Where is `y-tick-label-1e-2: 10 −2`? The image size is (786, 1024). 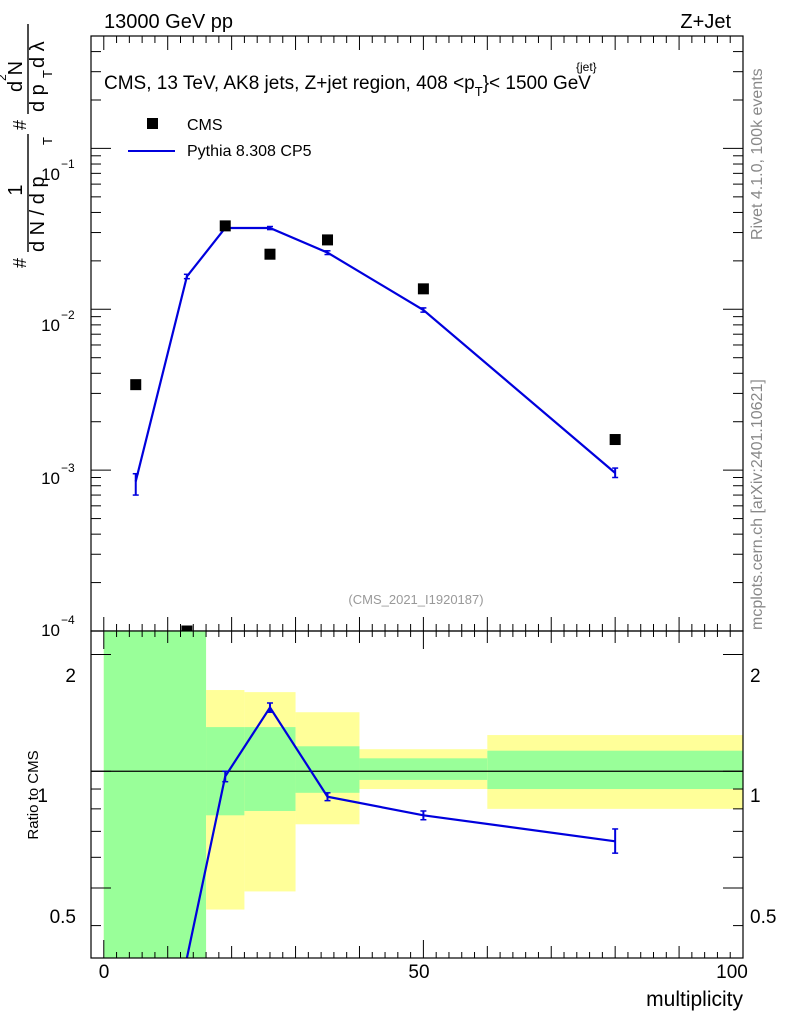 y-tick-label-1e-2: 10 −2 is located at coordinates (58, 321).